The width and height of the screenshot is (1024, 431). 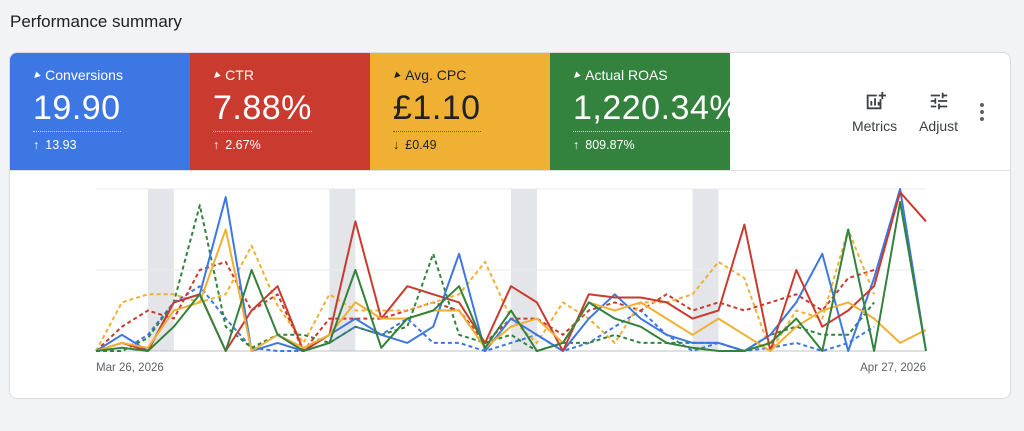 I want to click on metric-delta: ↑ 13.93, so click(x=111, y=145).